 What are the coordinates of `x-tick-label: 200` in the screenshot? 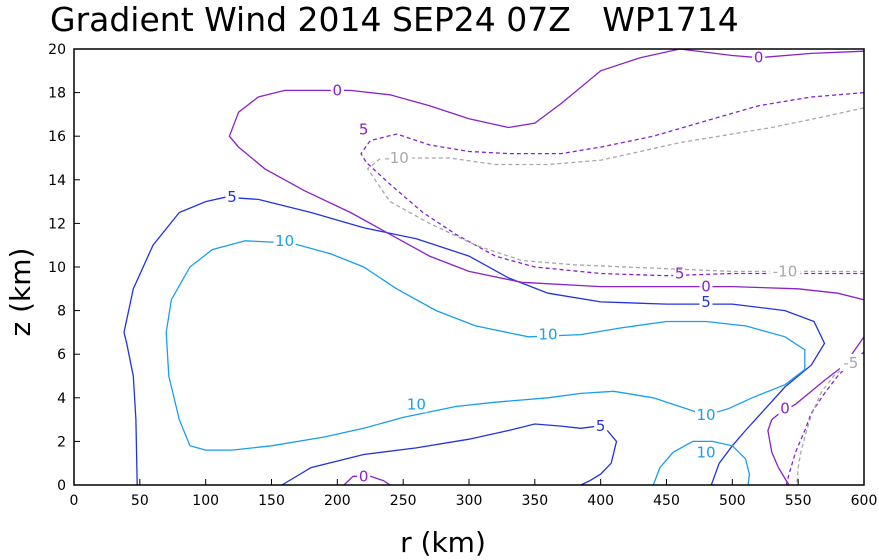 It's located at (337, 501).